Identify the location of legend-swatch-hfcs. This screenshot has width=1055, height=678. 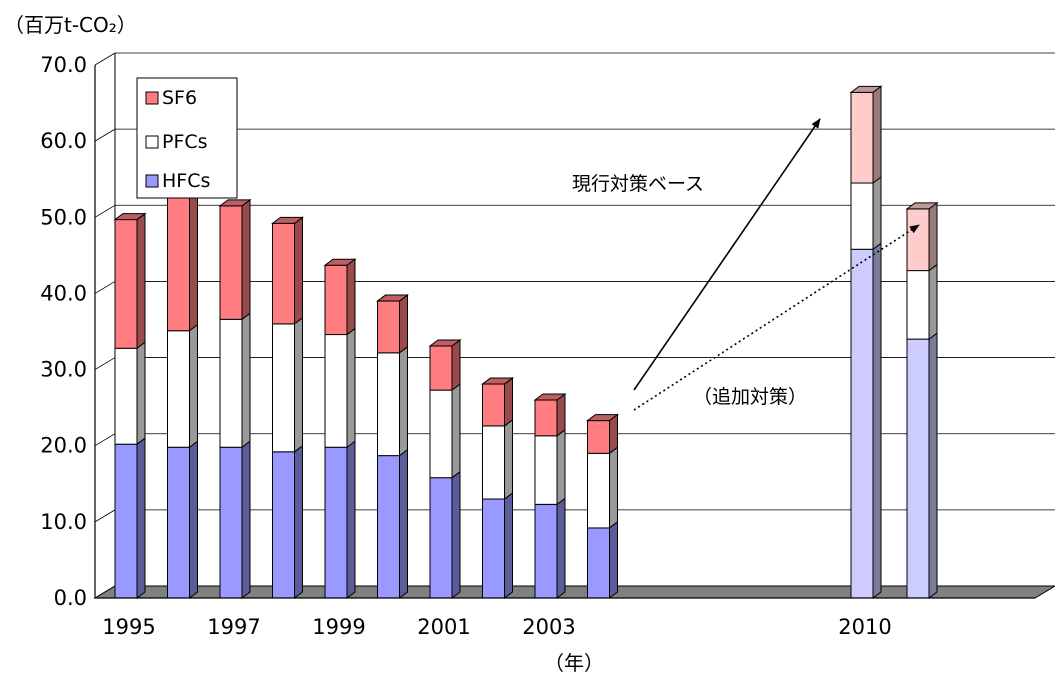
(152, 181).